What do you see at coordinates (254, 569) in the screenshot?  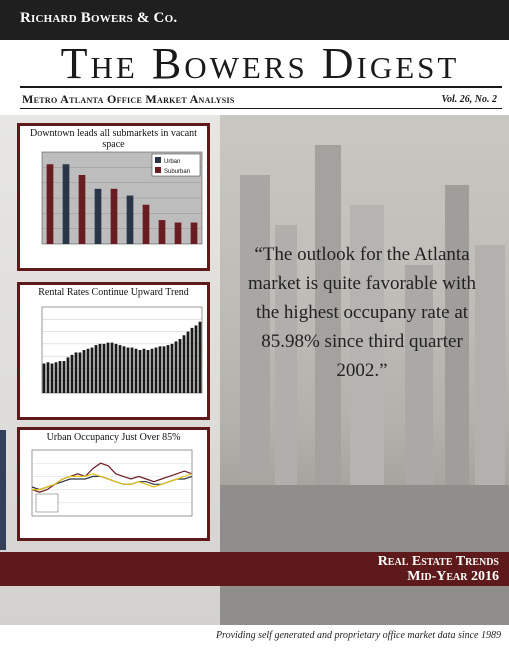 I see `trends-banner` at bounding box center [254, 569].